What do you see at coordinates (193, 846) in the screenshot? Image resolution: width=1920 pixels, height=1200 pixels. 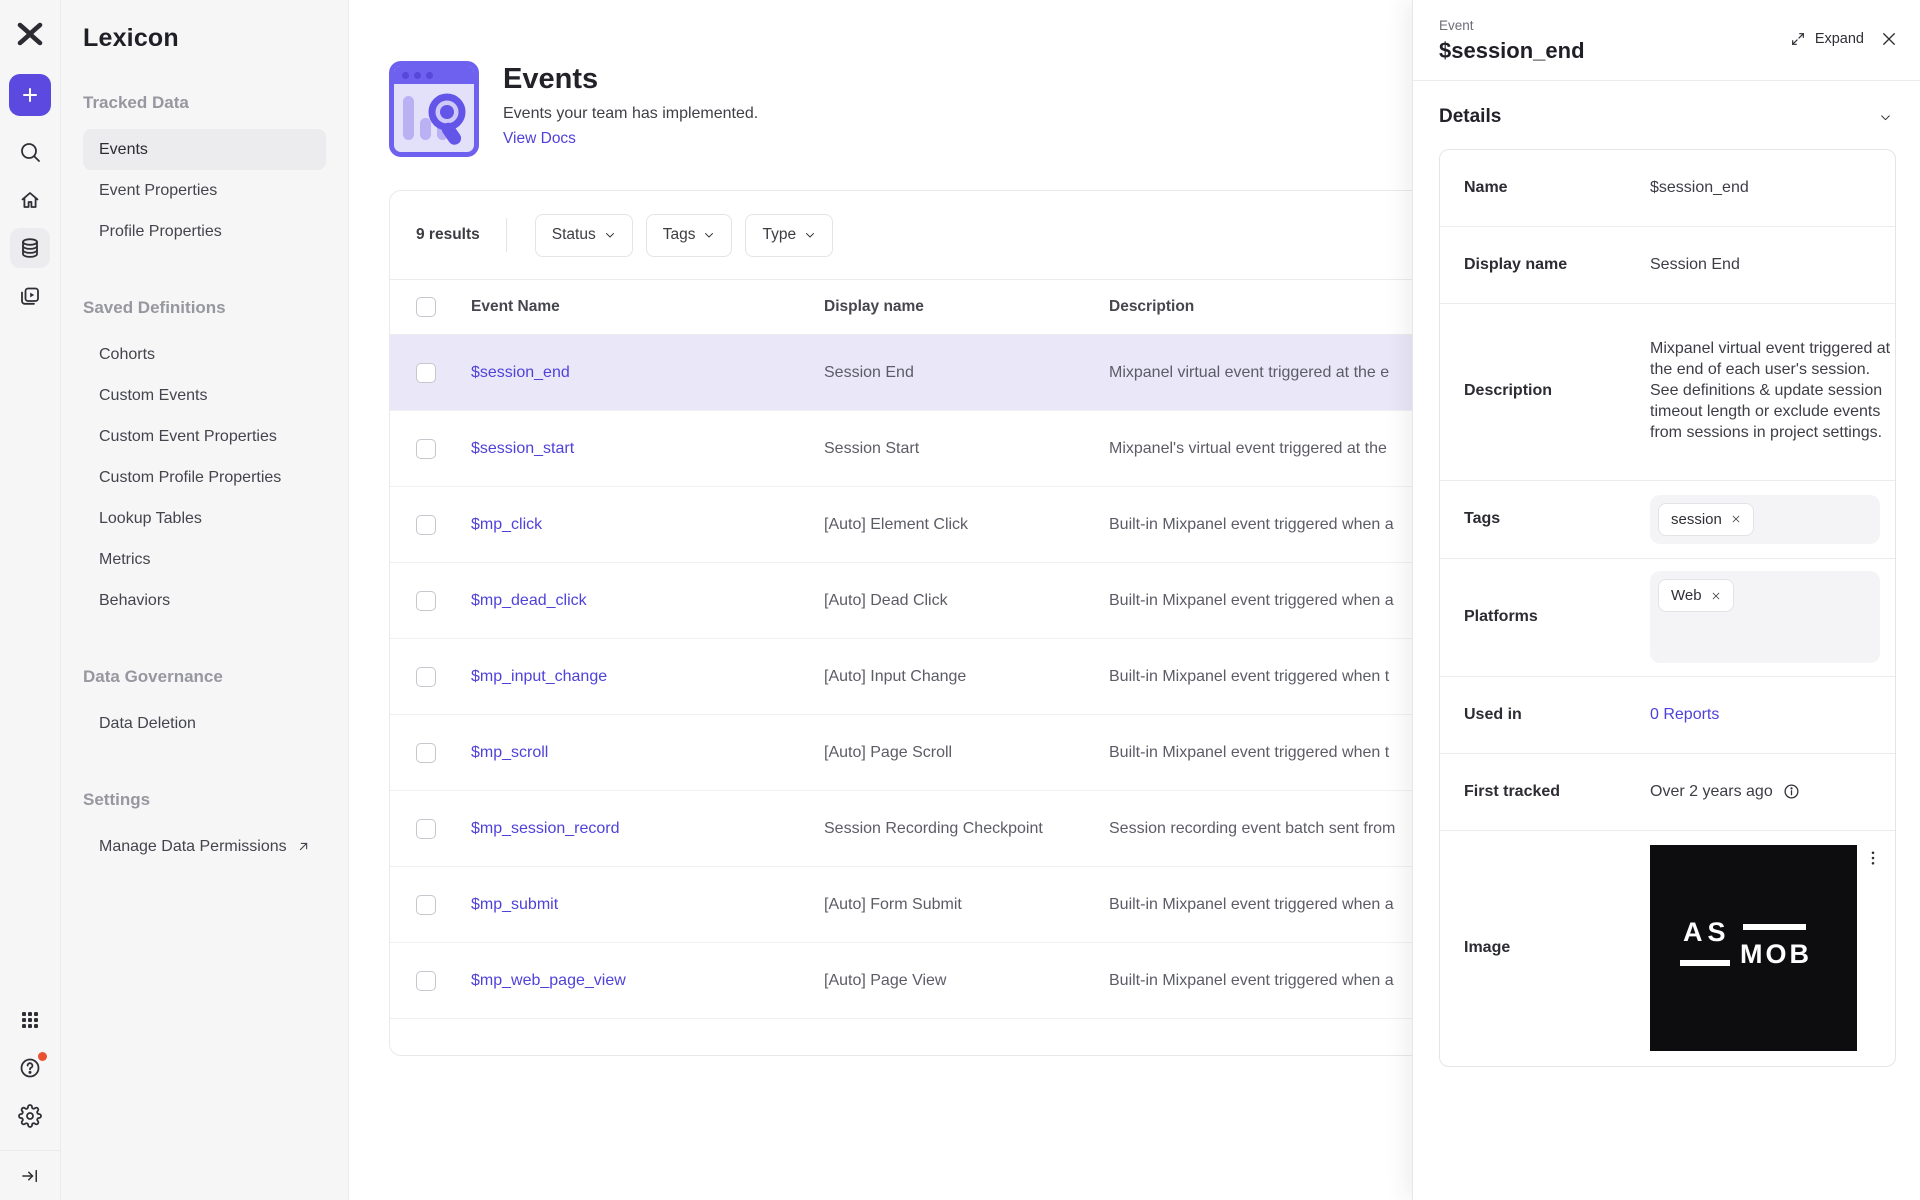 I see `sidebar-item-label: Manage Data Permissions` at bounding box center [193, 846].